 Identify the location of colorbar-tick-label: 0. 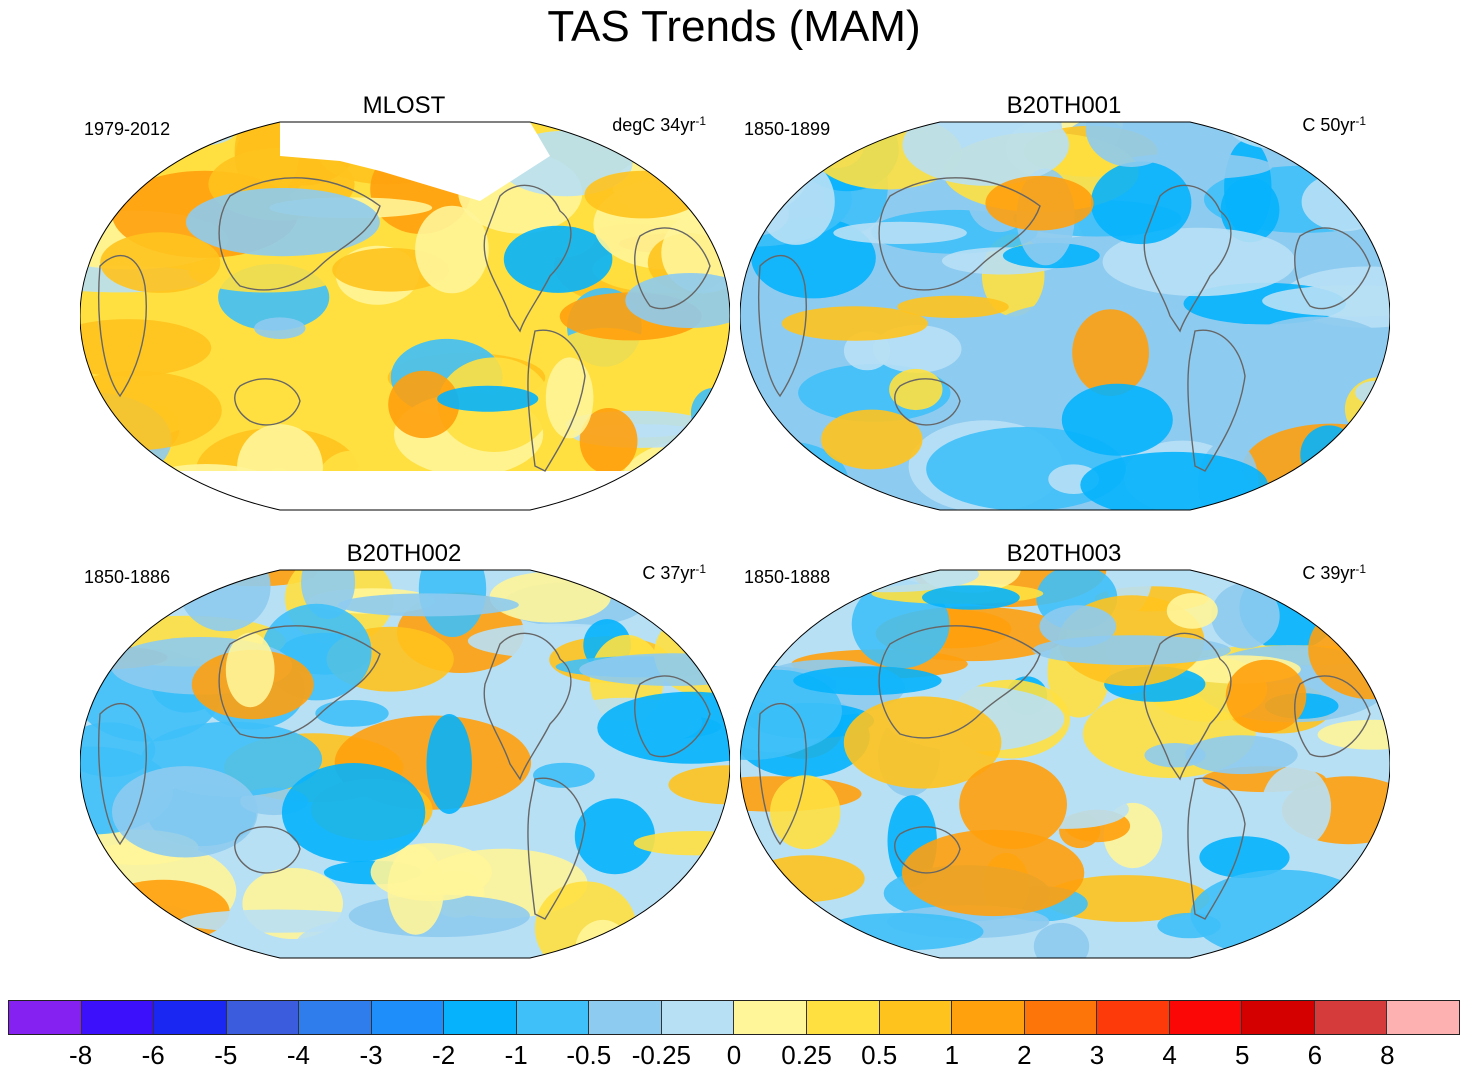
(734, 1055).